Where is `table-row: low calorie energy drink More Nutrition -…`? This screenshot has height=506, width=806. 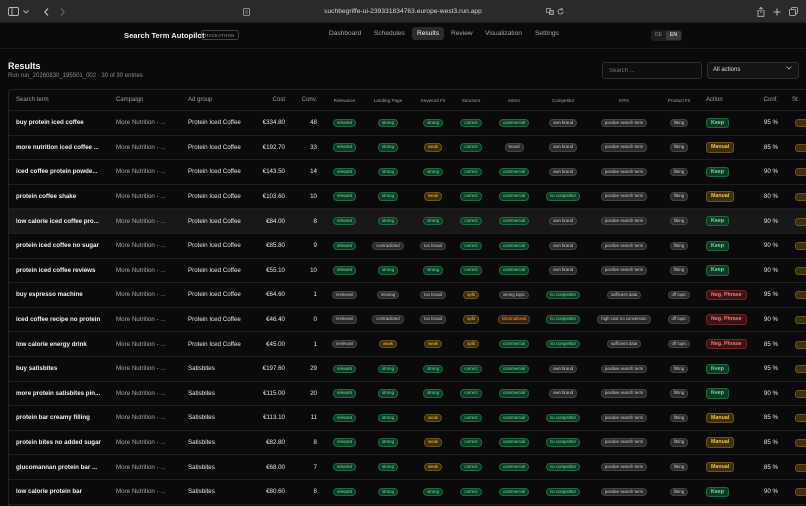
table-row: low calorie energy drink More Nutrition -… is located at coordinates (407, 344).